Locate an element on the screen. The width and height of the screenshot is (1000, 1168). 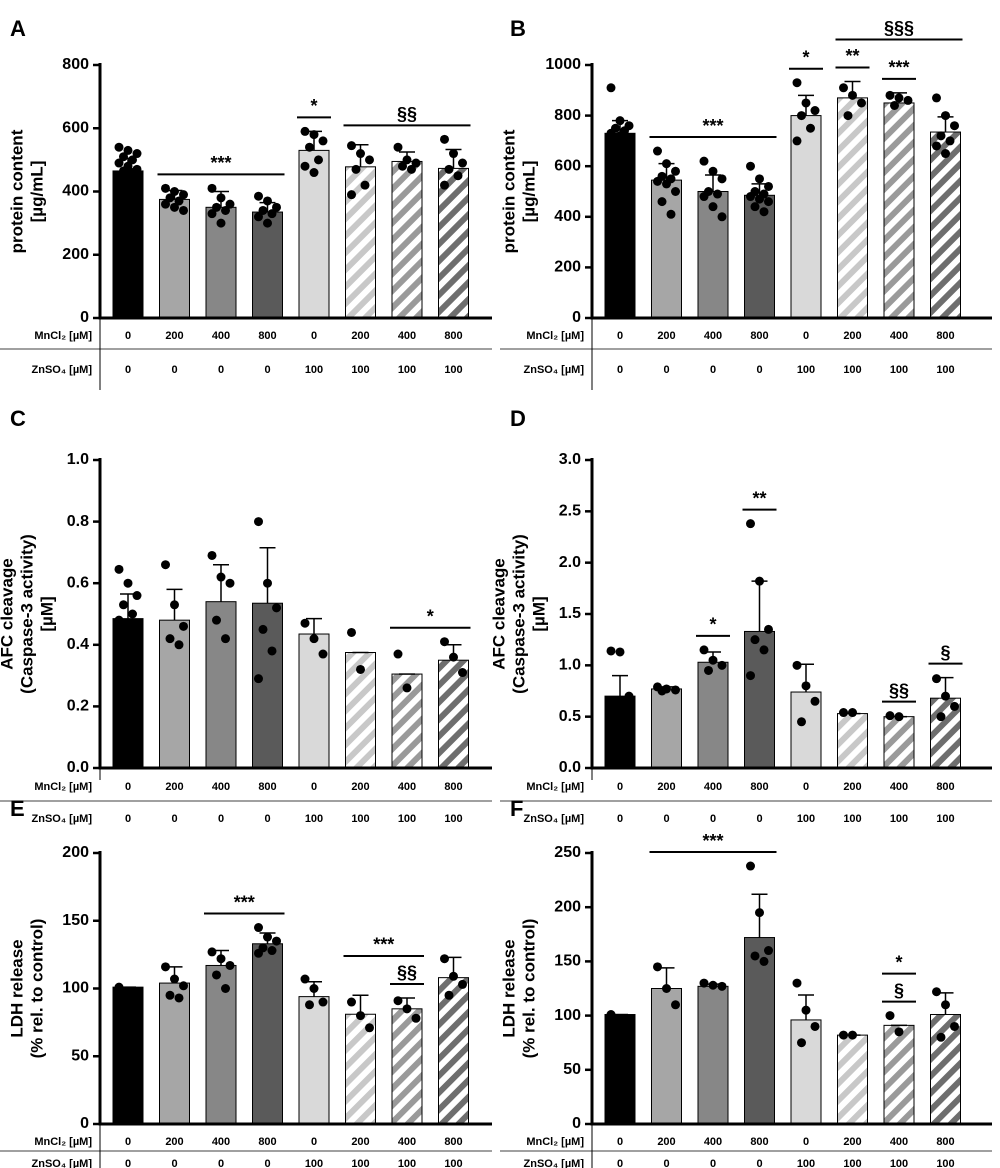
y-axis-label: AFC cleavage is located at coordinates (498, 614).